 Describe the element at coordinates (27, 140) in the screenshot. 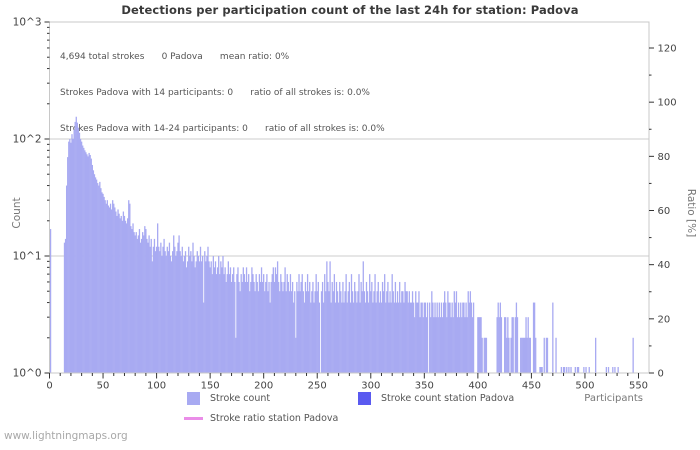

I see `svg-text: 10^2` at that location.